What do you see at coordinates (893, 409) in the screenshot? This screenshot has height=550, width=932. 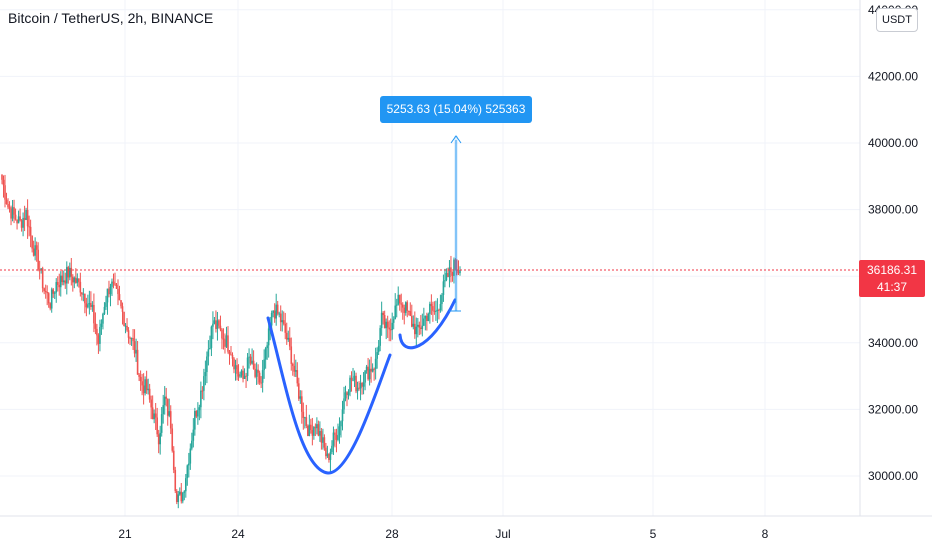 I see `y-tick-label: 32000.00` at bounding box center [893, 409].